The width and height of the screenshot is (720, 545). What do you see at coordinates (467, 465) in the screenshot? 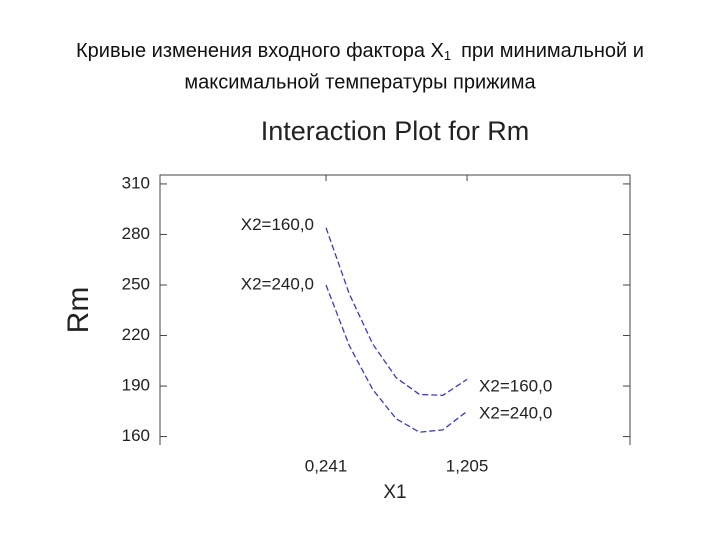
I see `x-tick-label: 1,205` at bounding box center [467, 465].